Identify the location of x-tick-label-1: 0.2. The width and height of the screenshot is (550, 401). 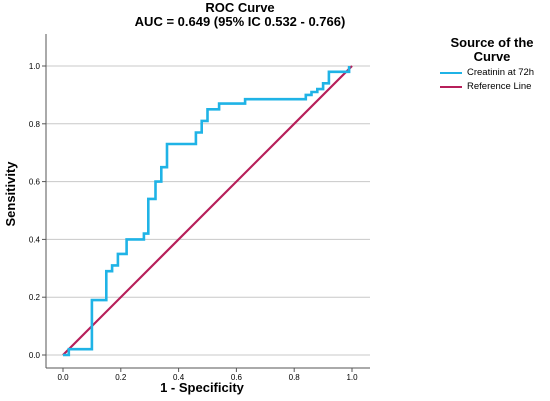
(121, 377).